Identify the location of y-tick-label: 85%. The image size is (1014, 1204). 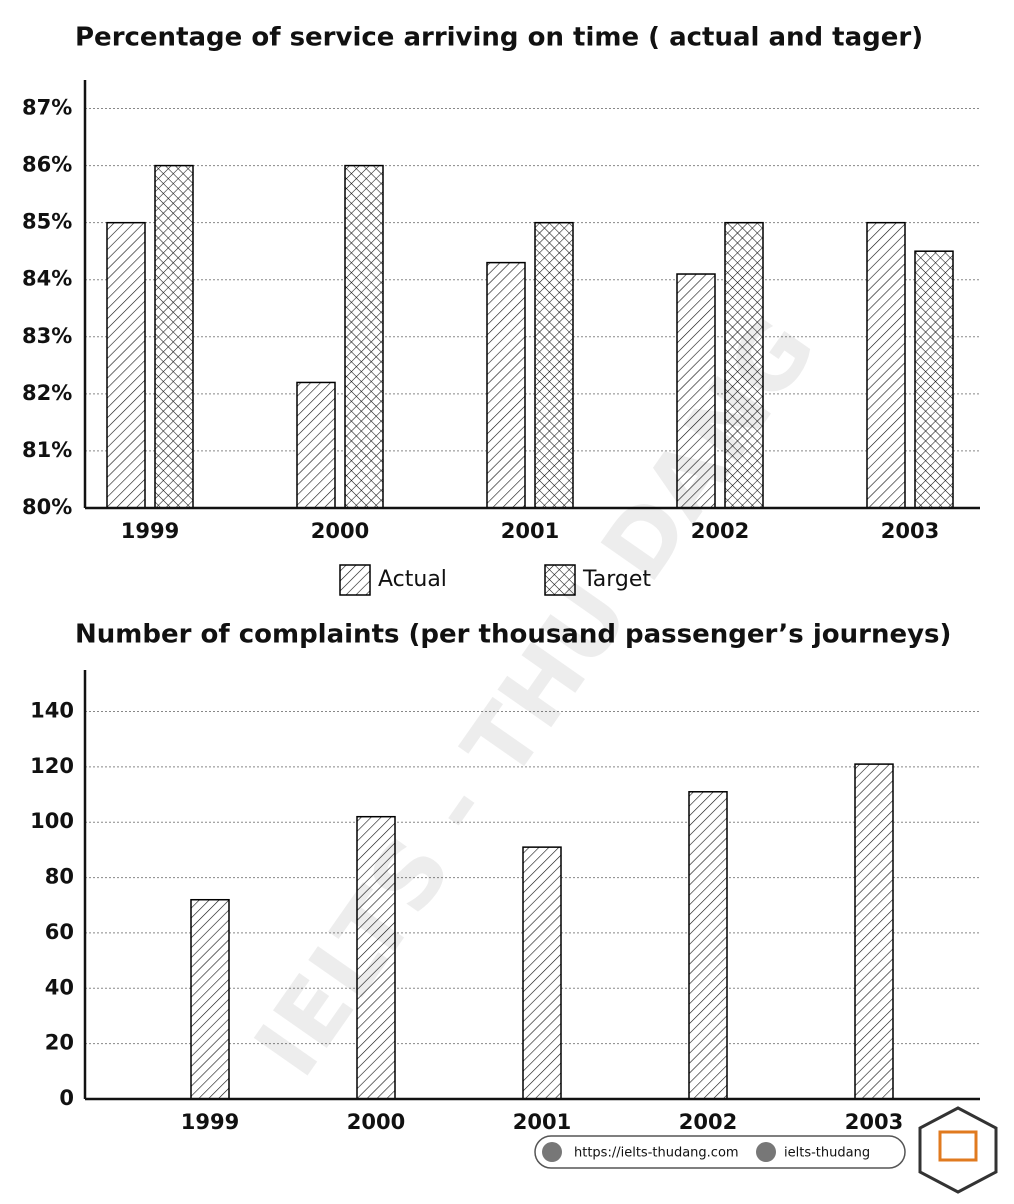
(47, 222).